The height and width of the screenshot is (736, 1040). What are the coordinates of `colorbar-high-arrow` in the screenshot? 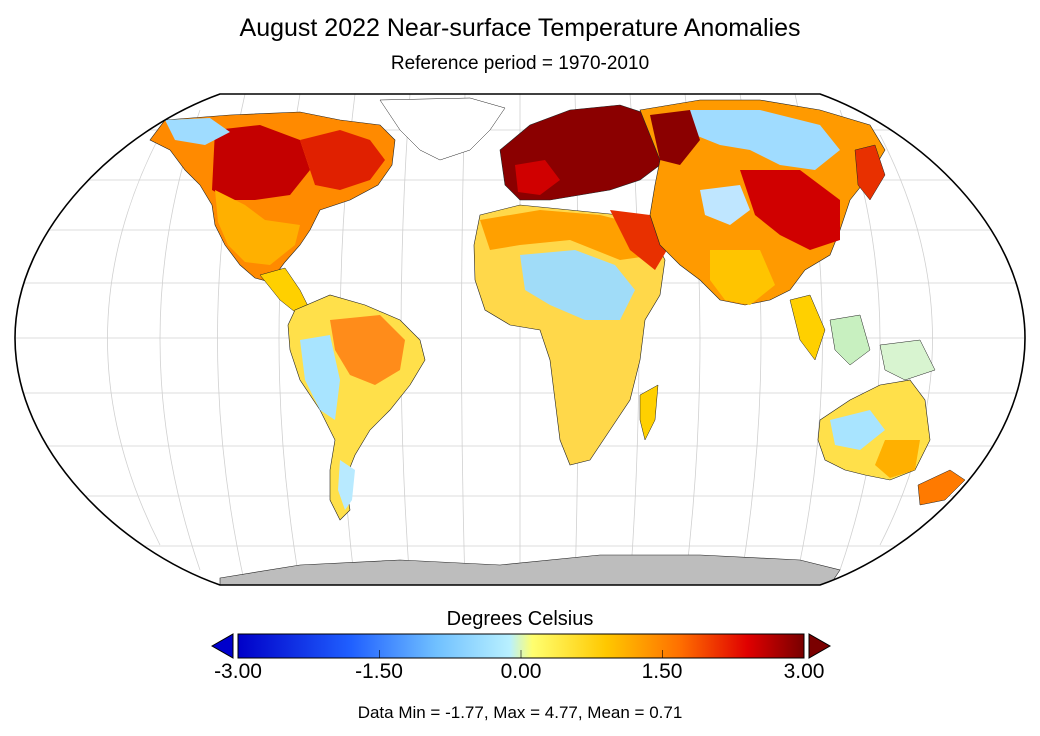 It's located at (820, 646).